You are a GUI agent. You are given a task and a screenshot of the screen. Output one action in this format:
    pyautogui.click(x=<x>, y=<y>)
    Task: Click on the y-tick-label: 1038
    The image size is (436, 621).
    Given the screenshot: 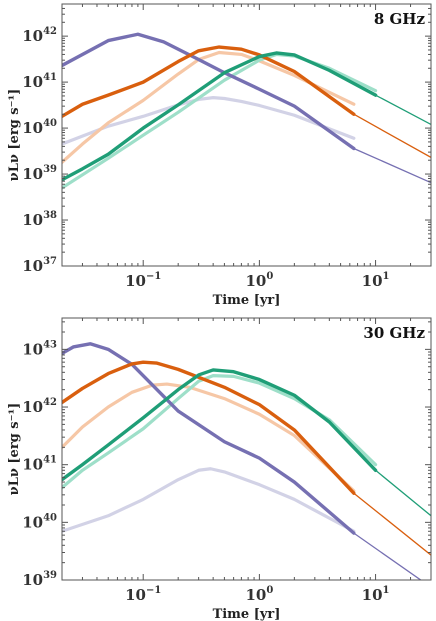 What is the action you would take?
    pyautogui.click(x=39, y=219)
    